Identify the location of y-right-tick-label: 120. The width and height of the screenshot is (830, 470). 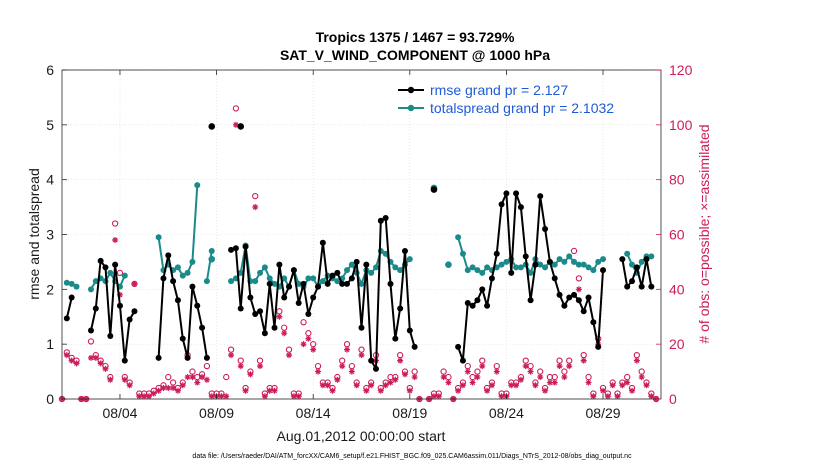
(681, 70).